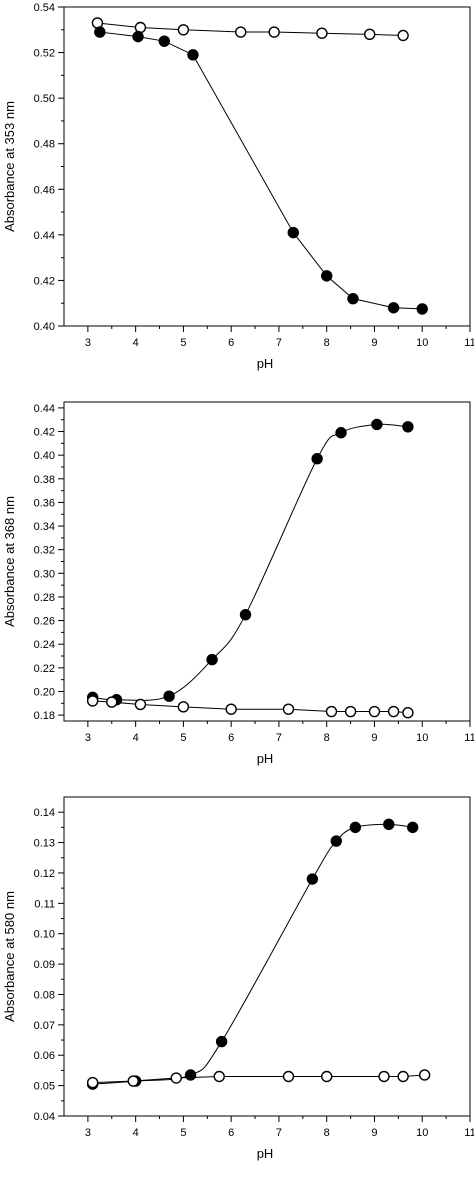 The width and height of the screenshot is (474, 1185). Describe the element at coordinates (9, 166) in the screenshot. I see `y-axis-label: Absorbance at 353 nm` at that location.